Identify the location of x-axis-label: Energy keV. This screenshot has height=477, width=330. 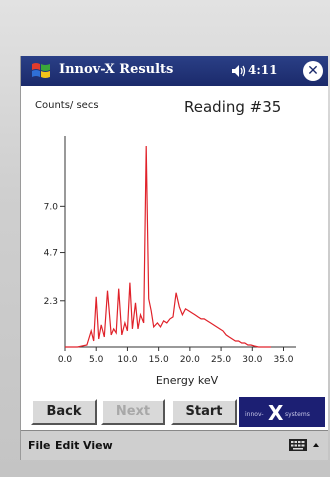
(187, 380).